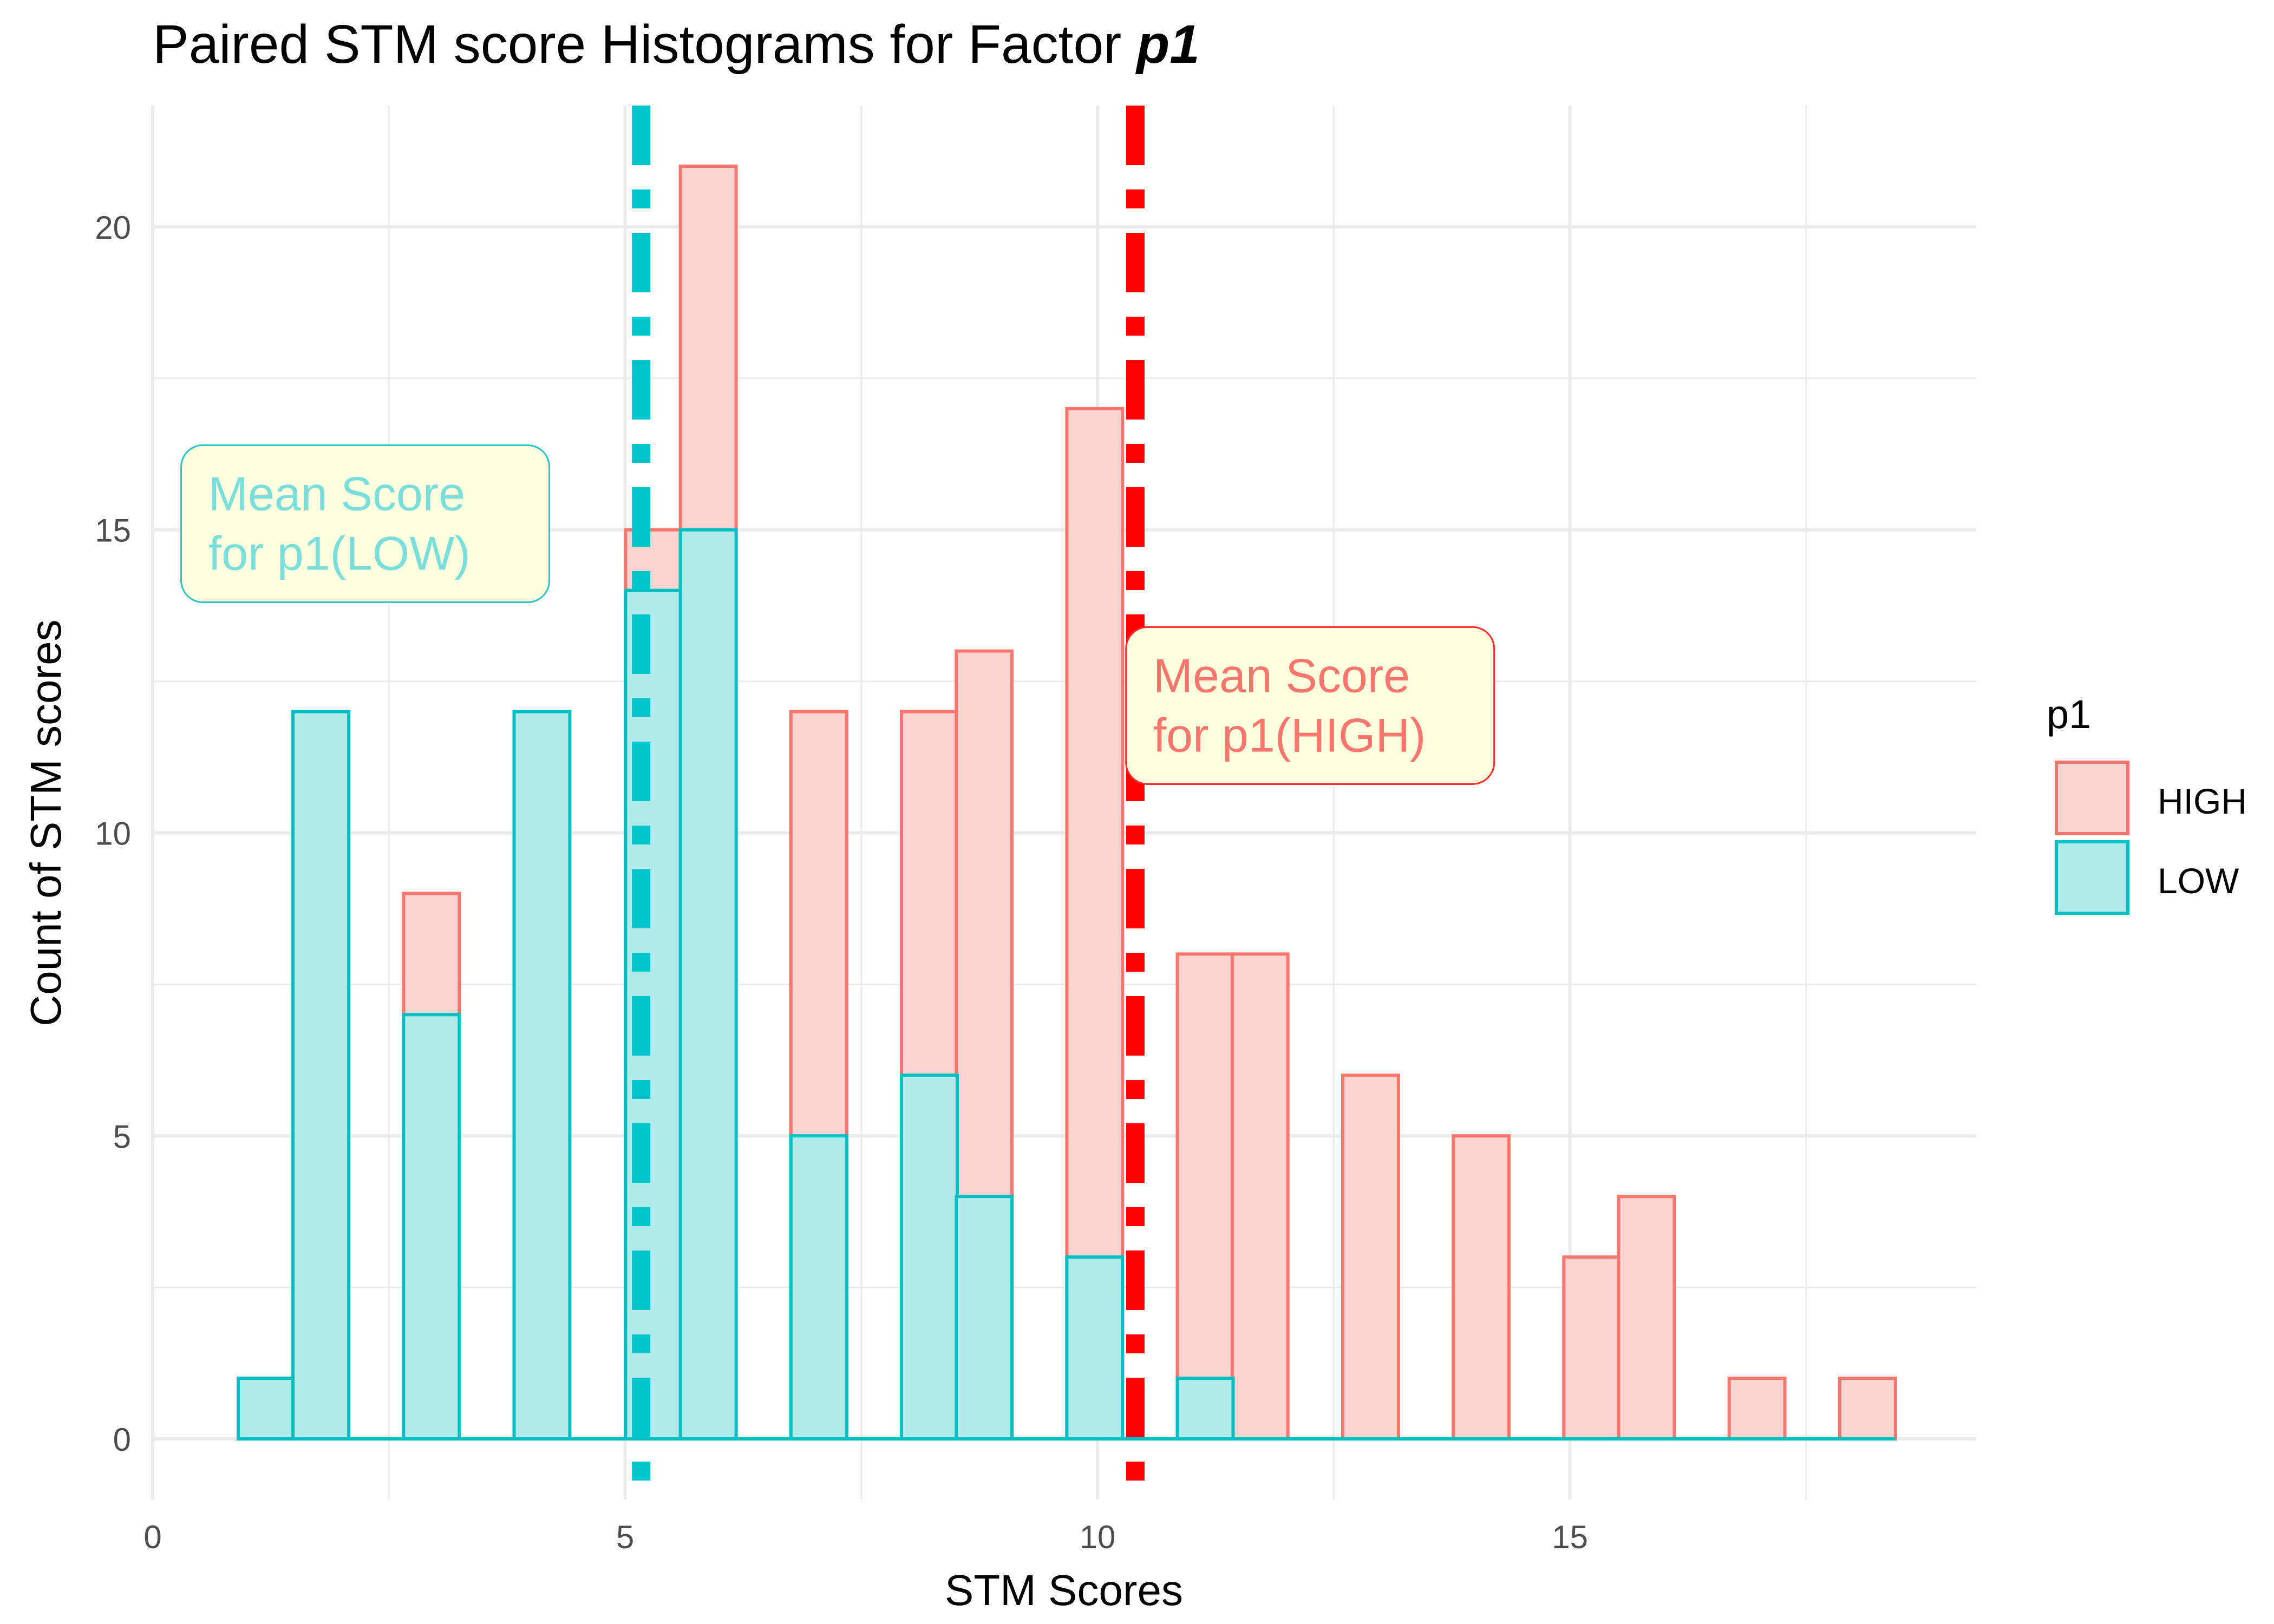 The image size is (2274, 1624). Describe the element at coordinates (1282, 675) in the screenshot. I see `annotation-text-high: Mean Score` at that location.